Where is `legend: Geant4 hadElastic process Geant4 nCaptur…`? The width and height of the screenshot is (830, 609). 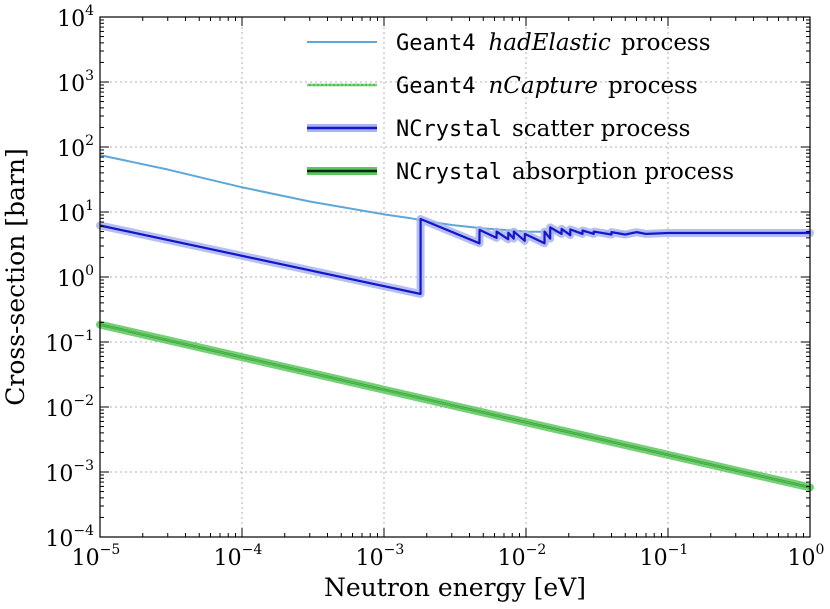 legend: Geant4 hadElastic process Geant4 nCaptur… is located at coordinates (520, 107).